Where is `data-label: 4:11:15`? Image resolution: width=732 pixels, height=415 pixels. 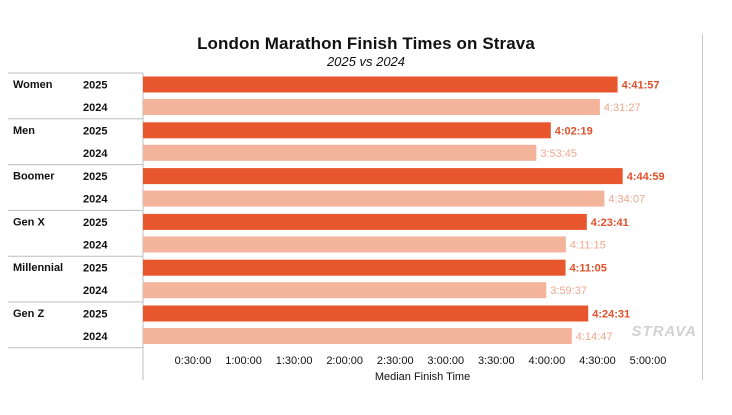 data-label: 4:11:15 is located at coordinates (588, 245).